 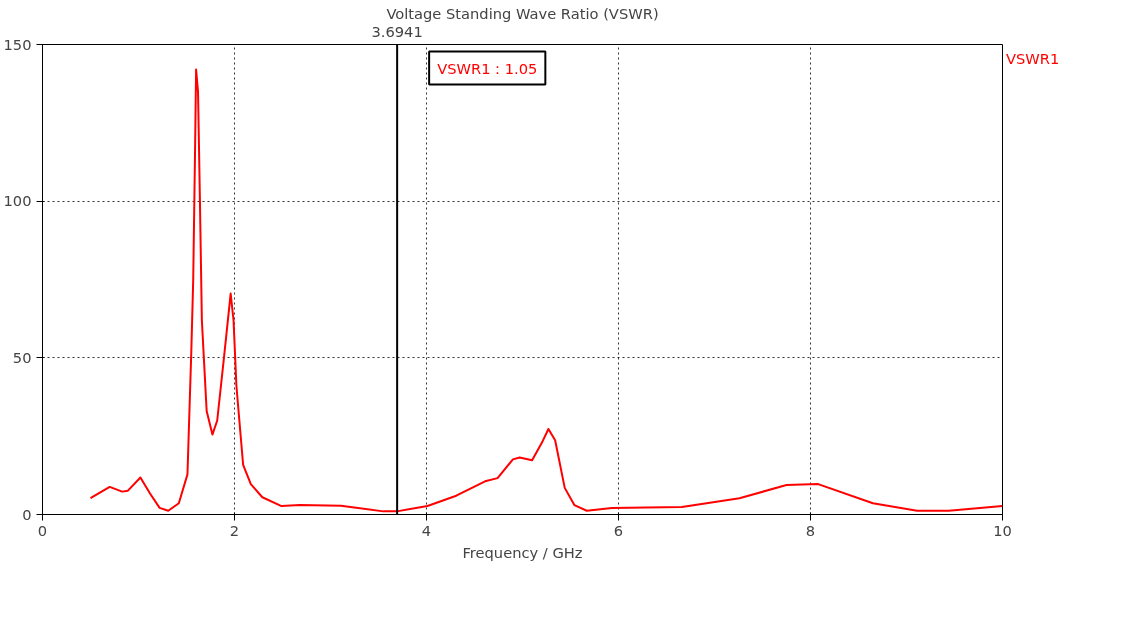 What do you see at coordinates (426, 530) in the screenshot?
I see `x-tick-label: 4` at bounding box center [426, 530].